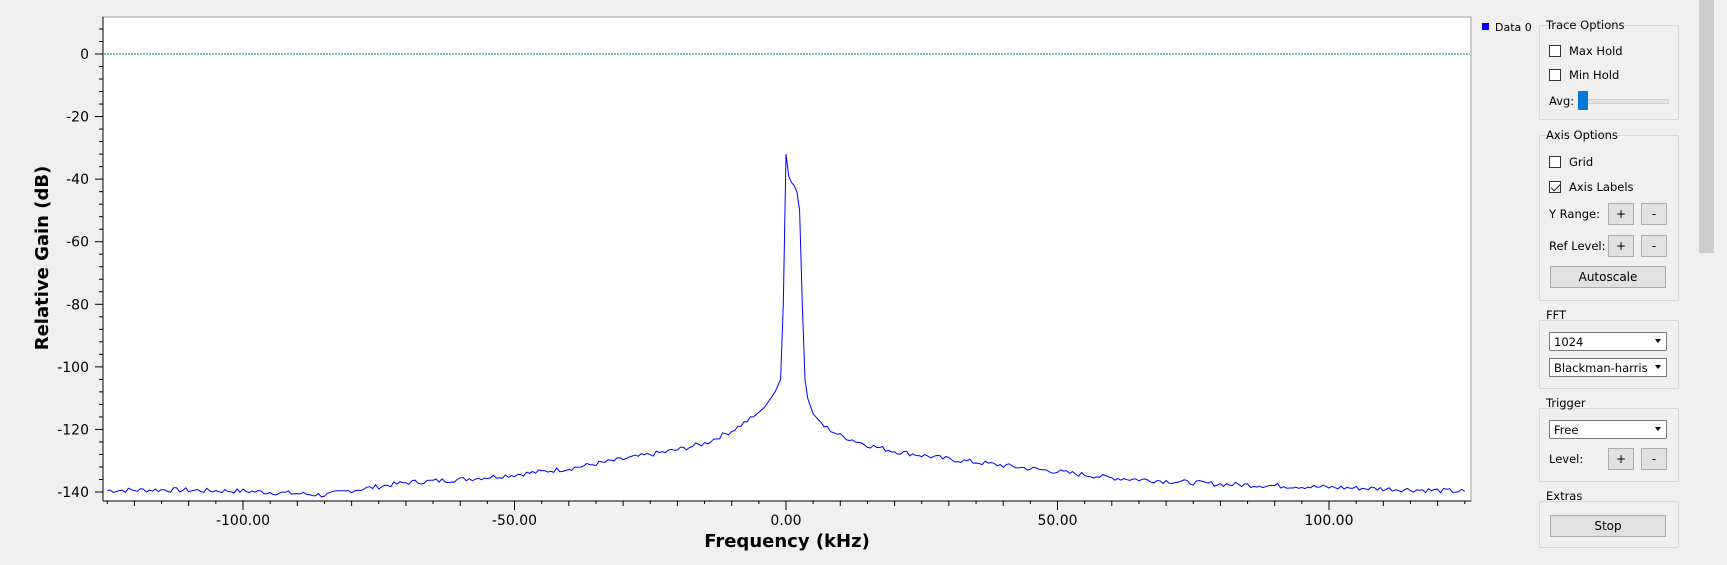 Image resolution: width=1727 pixels, height=565 pixels. I want to click on grid-checkbox: Grid, so click(1571, 162).